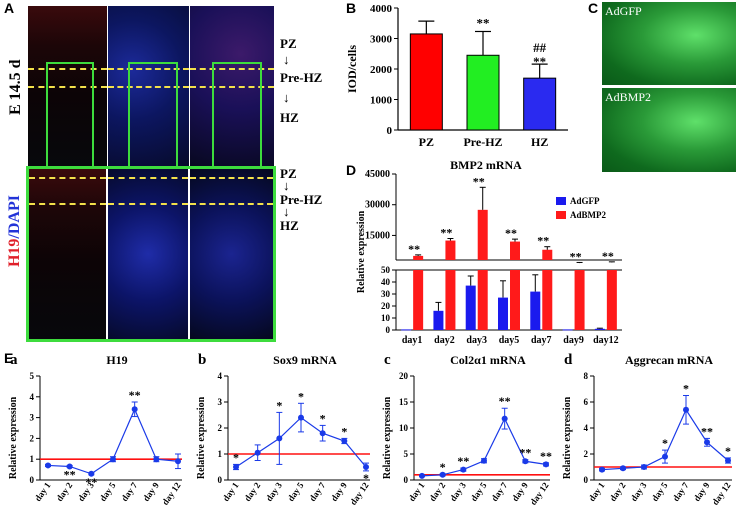  Describe the element at coordinates (381, 40) in the screenshot. I see `y-tick-label: 3000` at that location.